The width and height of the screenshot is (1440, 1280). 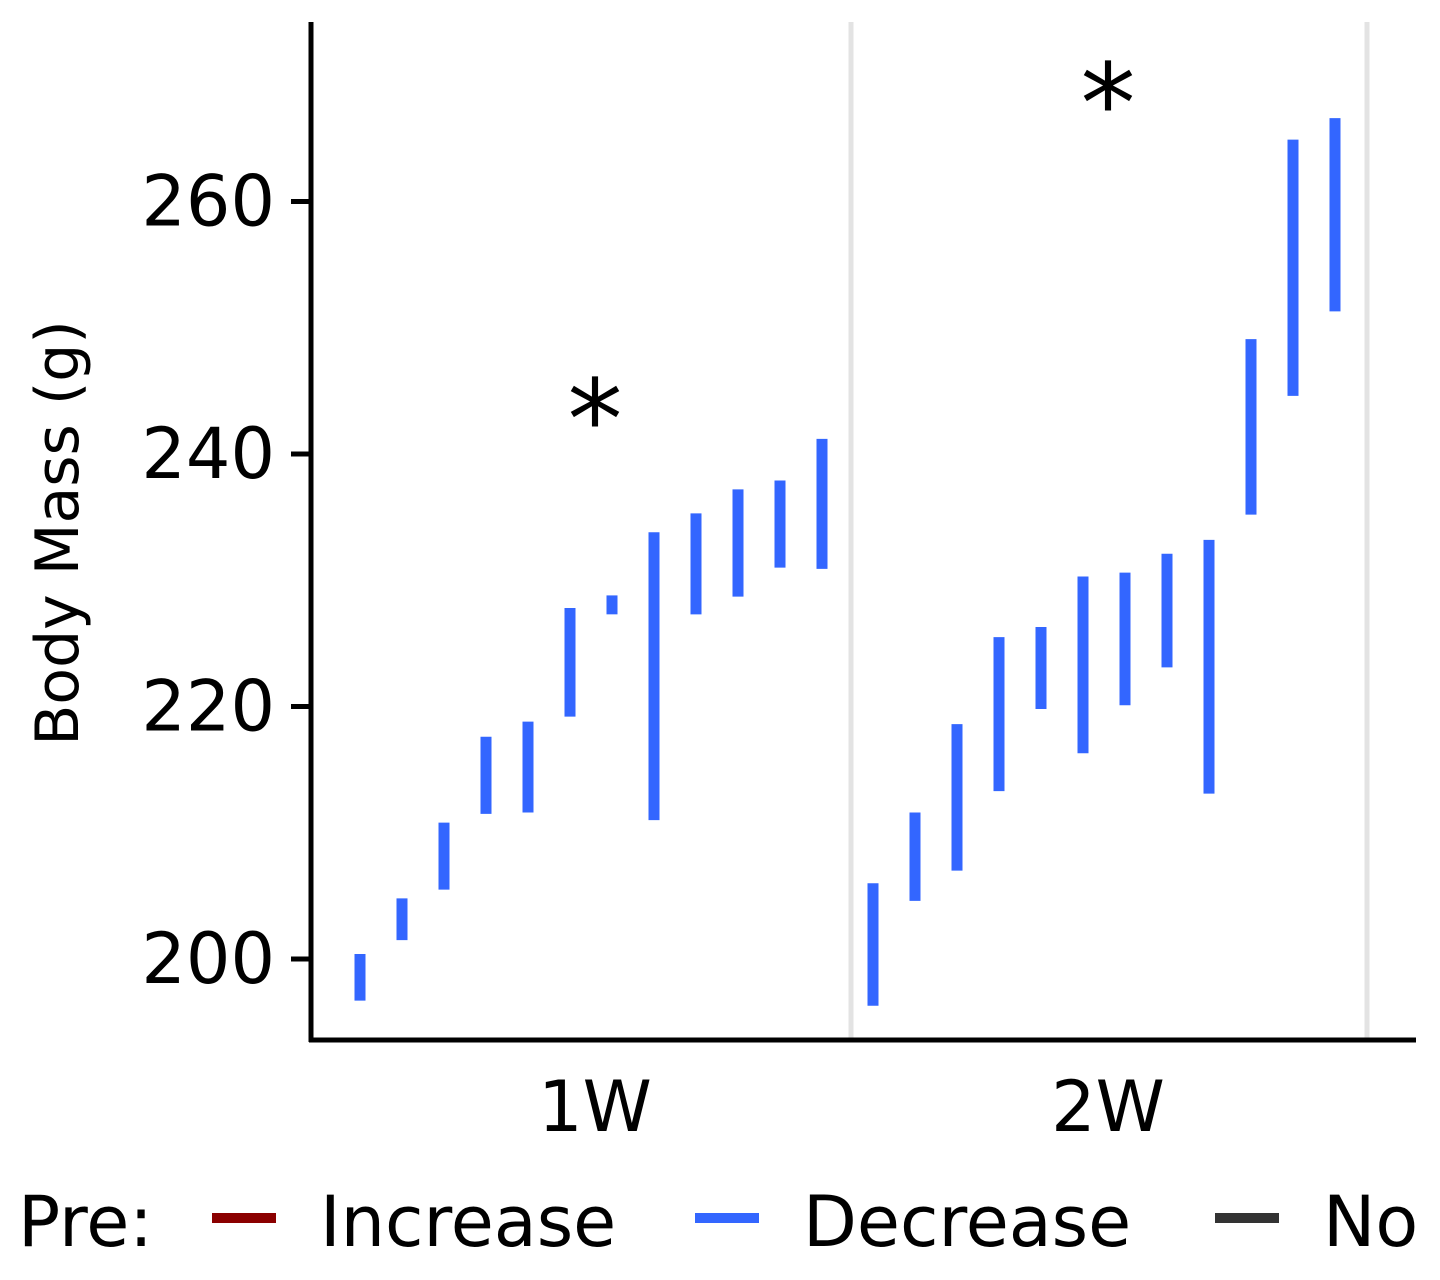 I want to click on x-tick-label: 1W, so click(x=595, y=1107).